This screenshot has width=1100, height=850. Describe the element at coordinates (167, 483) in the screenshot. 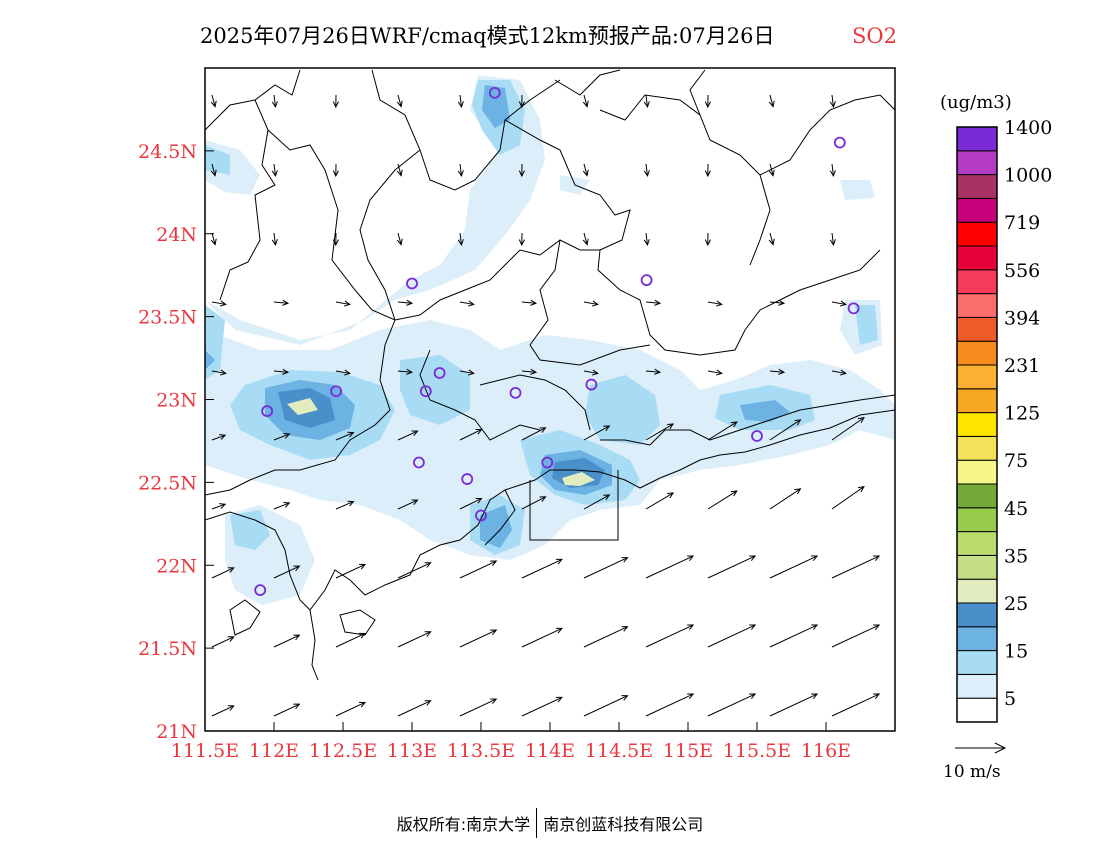

I see `lat-tick-label: 22.5N` at that location.